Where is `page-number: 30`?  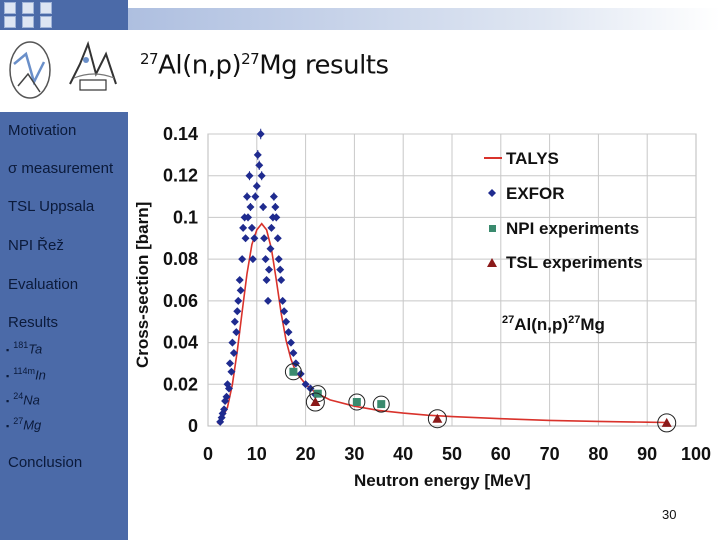
page-number: 30 is located at coordinates (669, 514).